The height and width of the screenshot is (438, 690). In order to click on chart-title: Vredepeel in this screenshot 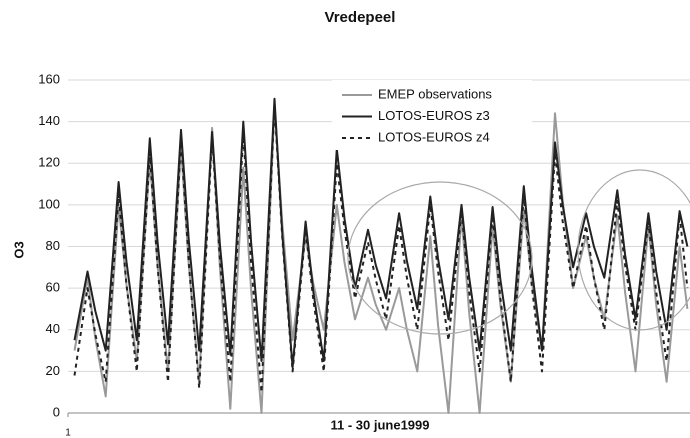, I will do `click(360, 17)`.